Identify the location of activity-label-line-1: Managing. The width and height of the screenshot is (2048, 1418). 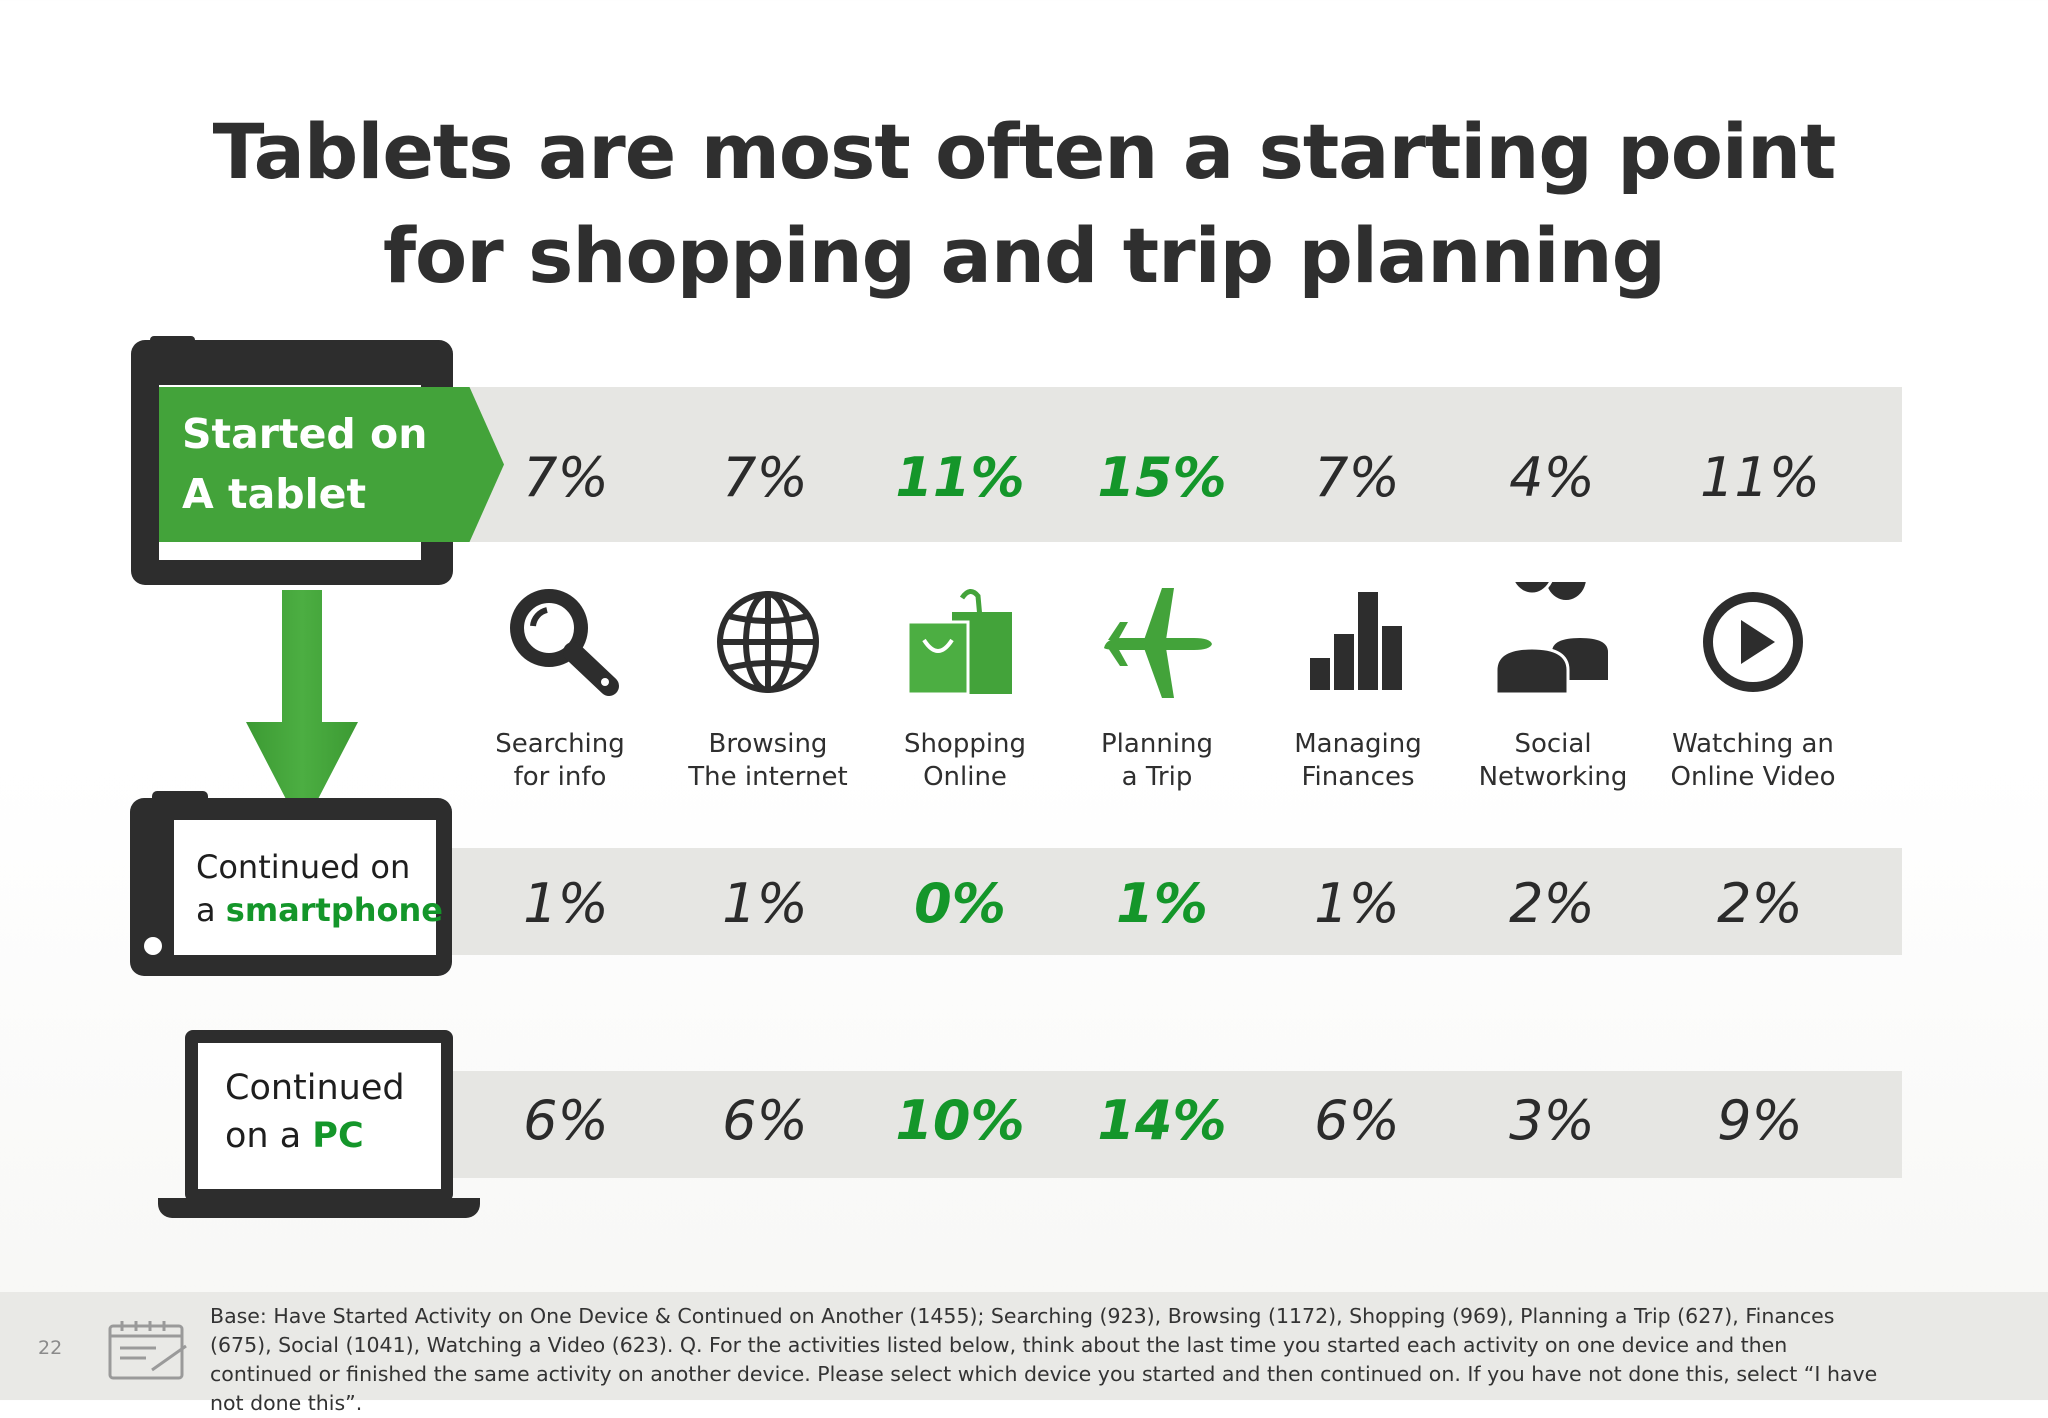
(1358, 744).